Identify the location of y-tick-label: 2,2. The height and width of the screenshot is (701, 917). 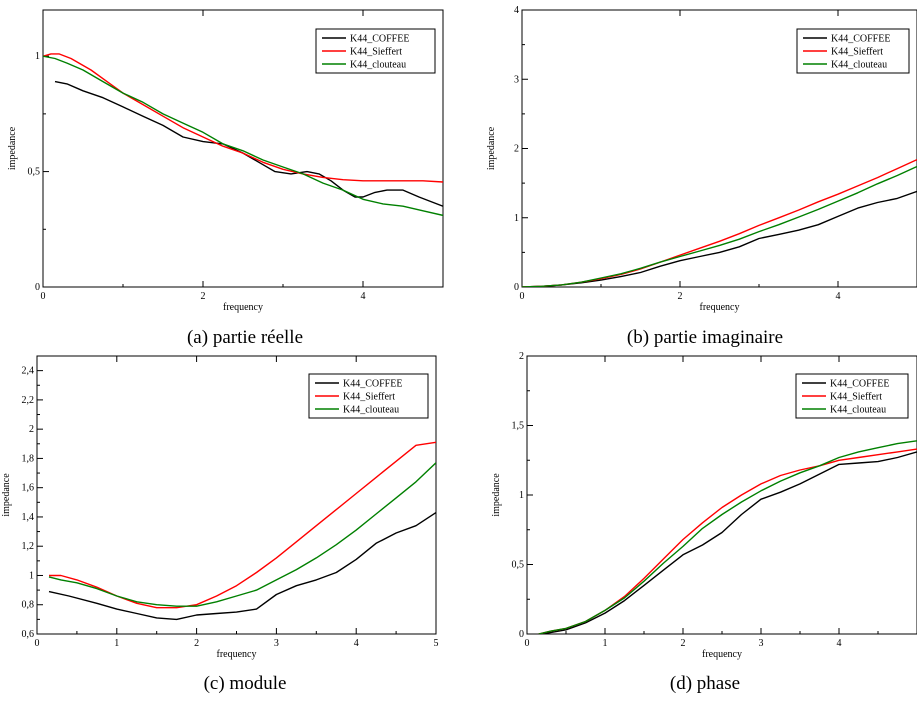
(28, 400).